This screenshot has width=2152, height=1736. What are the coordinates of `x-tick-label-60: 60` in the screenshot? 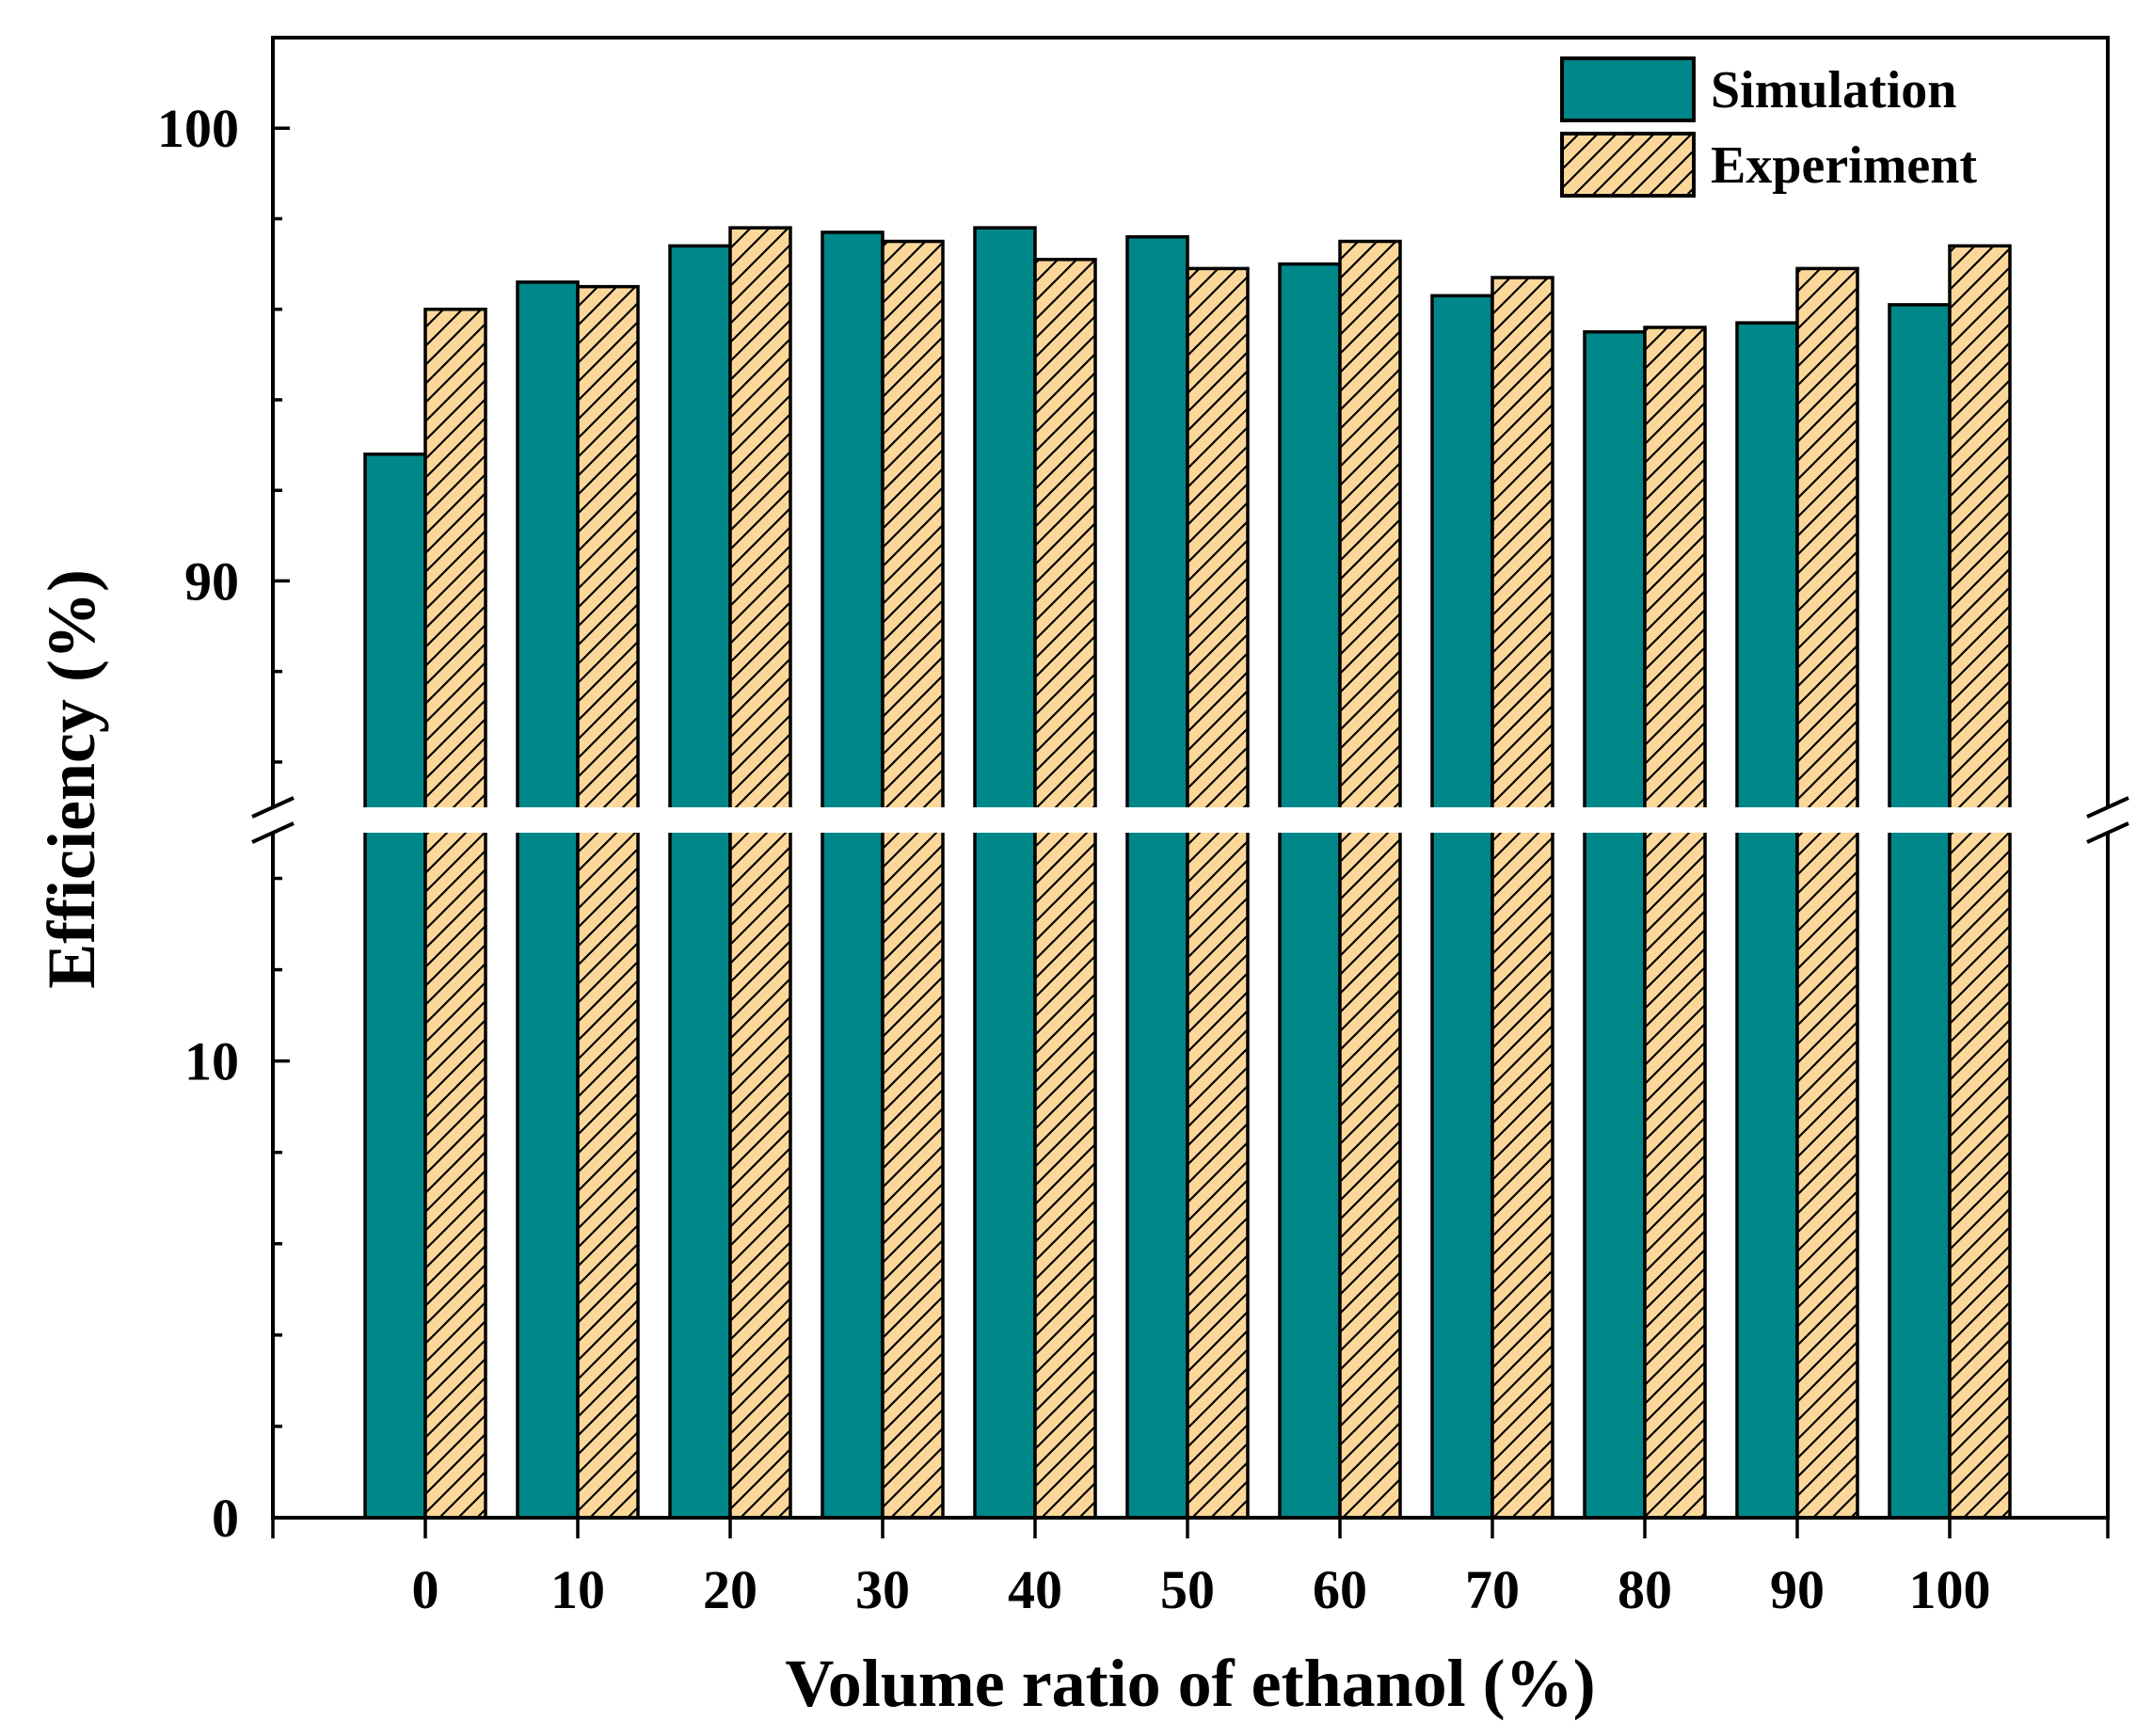 It's located at (1340, 1589).